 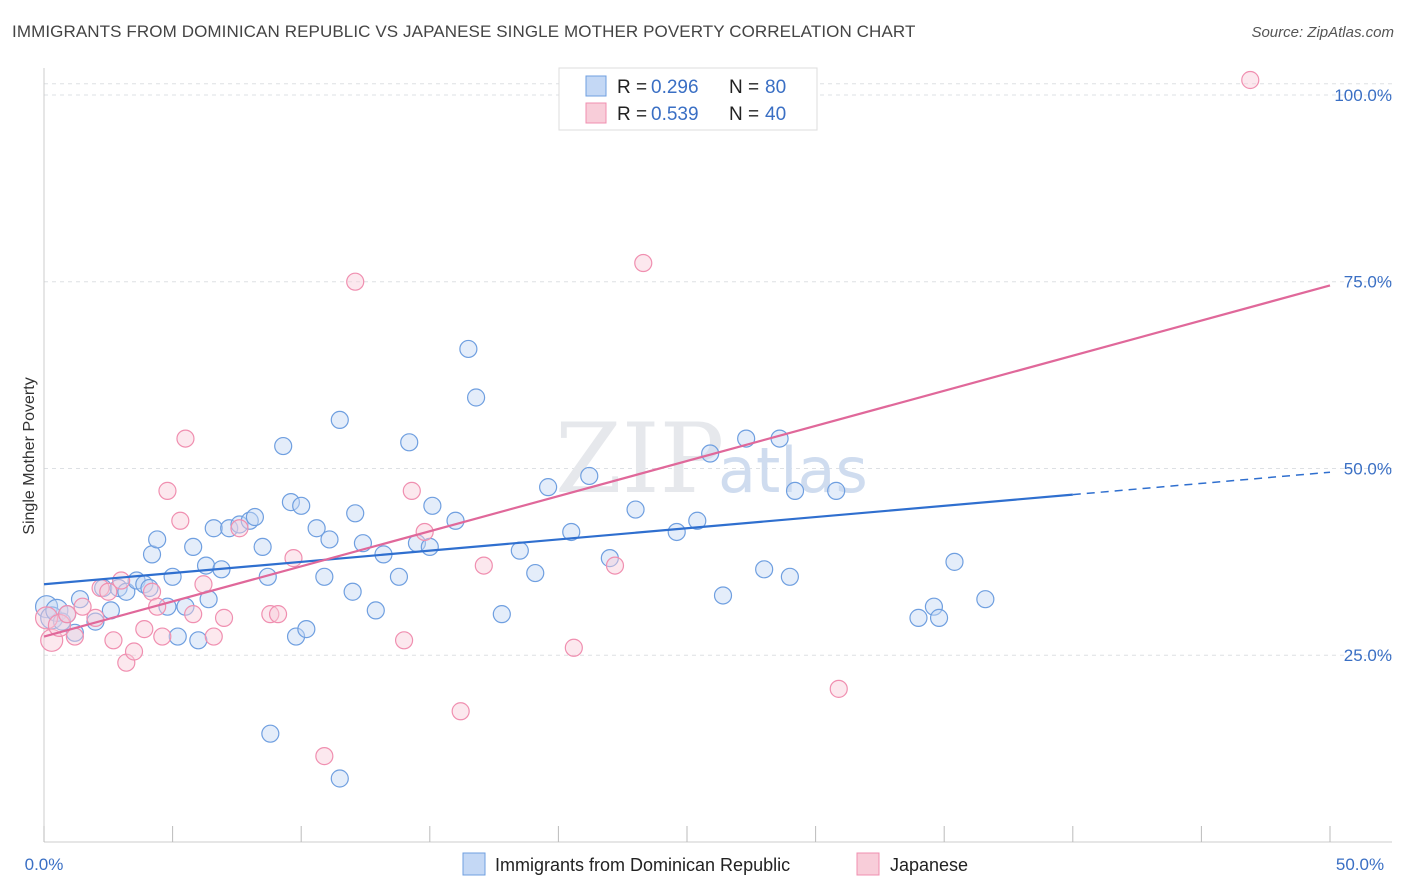 What do you see at coordinates (1363, 375) in the screenshot?
I see `y-tick-labels: 25.0% 50.0% 75.0% 100.0%` at bounding box center [1363, 375].